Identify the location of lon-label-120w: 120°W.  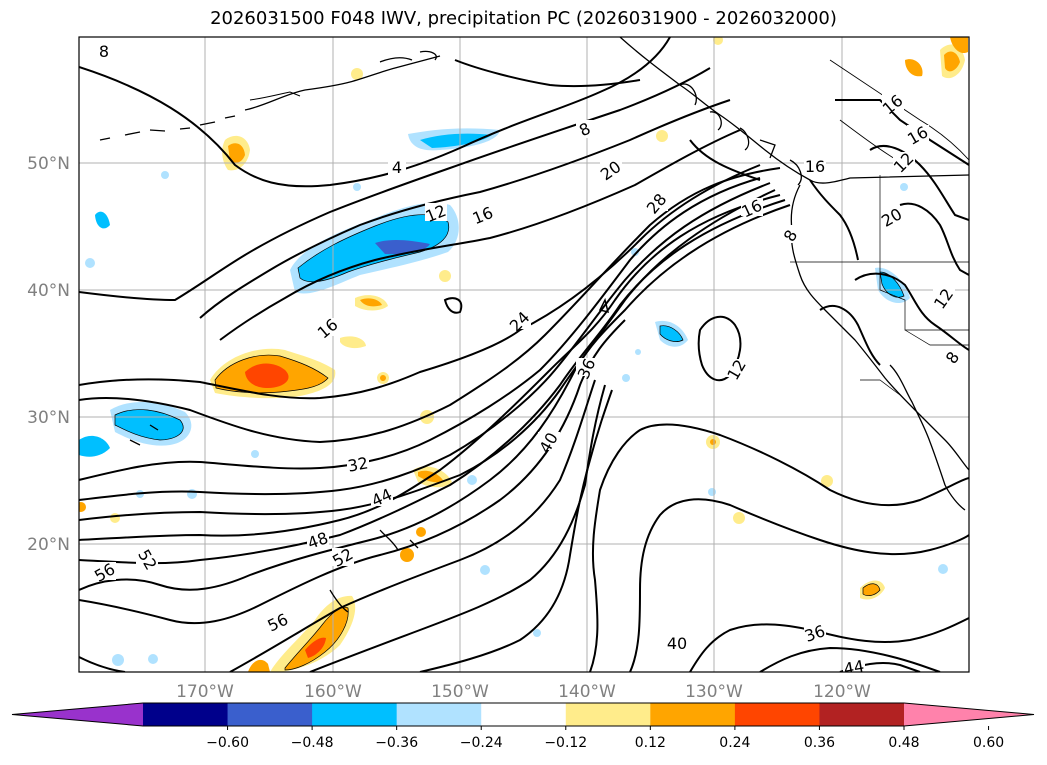
(842, 692).